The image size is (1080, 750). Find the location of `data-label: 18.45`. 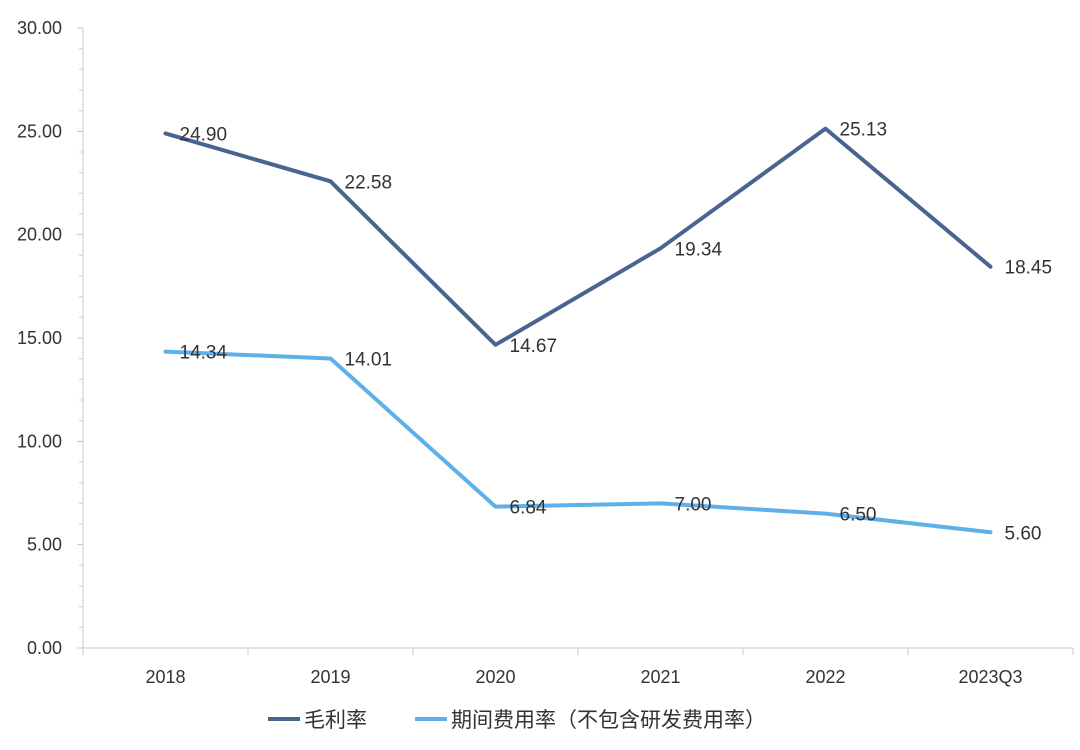

data-label: 18.45 is located at coordinates (1029, 268).